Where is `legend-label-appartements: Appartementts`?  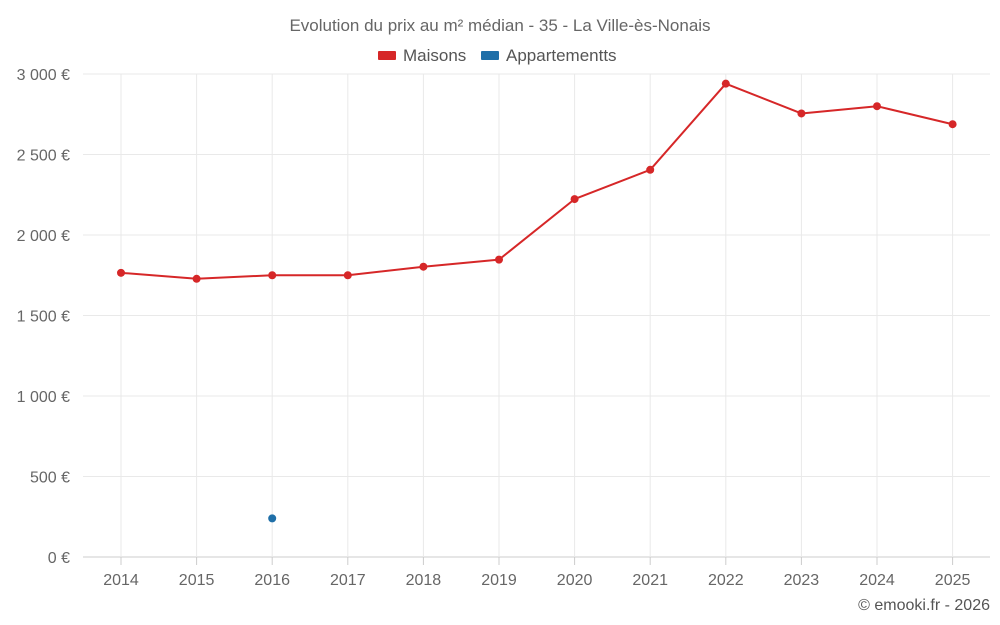
legend-label-appartements: Appartementts is located at coordinates (561, 55).